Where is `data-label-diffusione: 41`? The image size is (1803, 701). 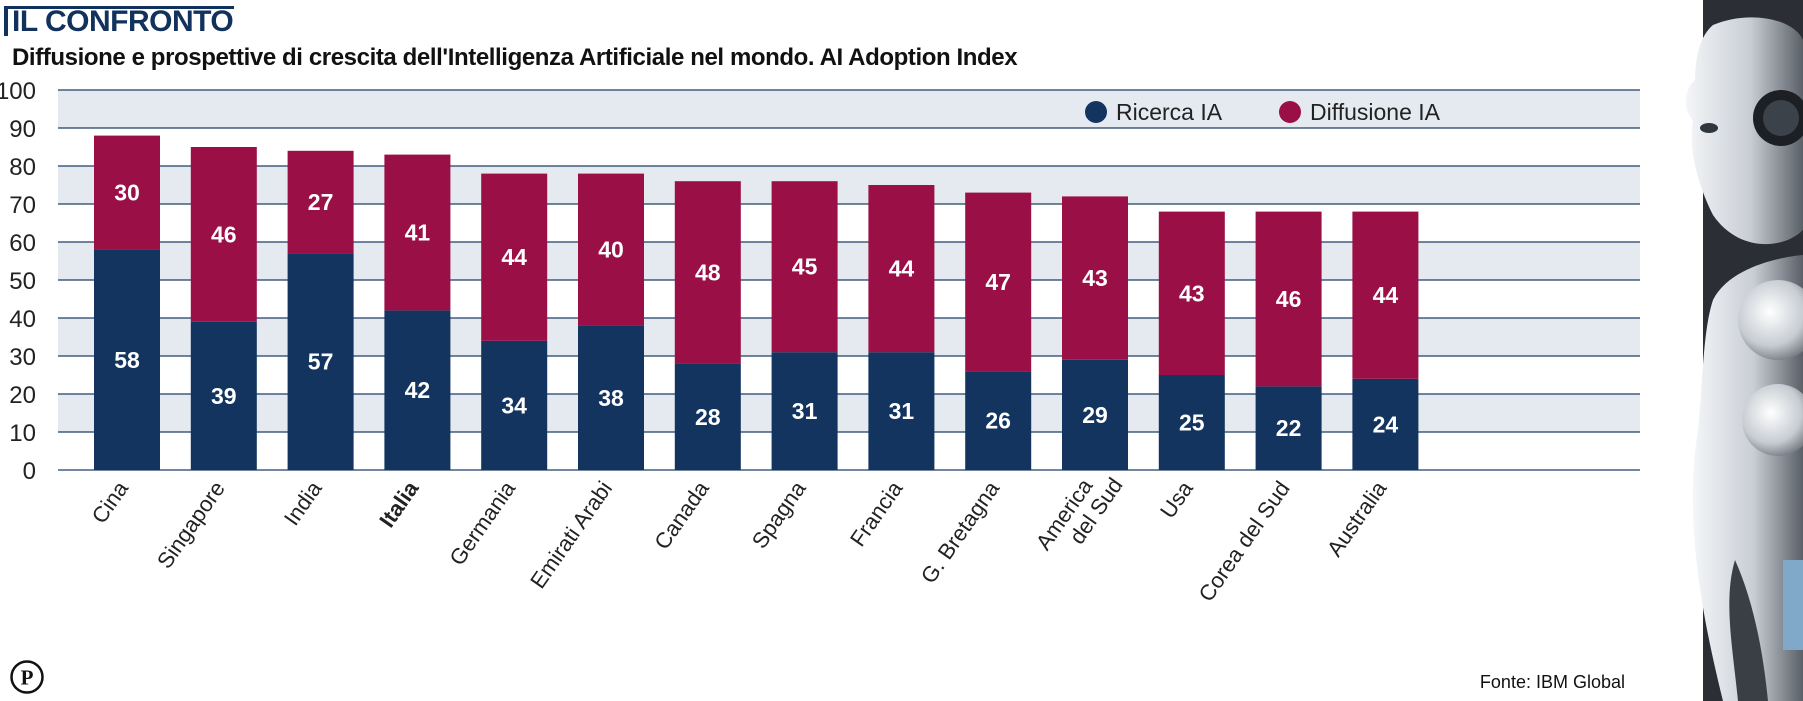 data-label-diffusione: 41 is located at coordinates (418, 233).